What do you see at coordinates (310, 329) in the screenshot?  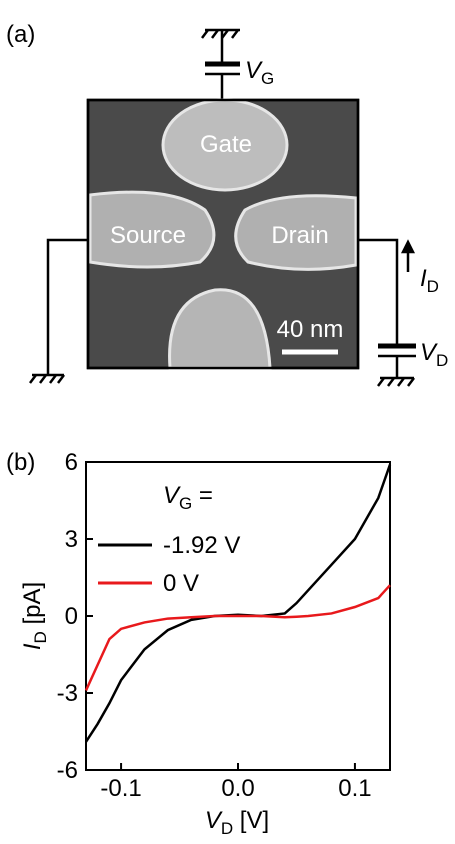 I see `scale-bar-label: 40 nm` at bounding box center [310, 329].